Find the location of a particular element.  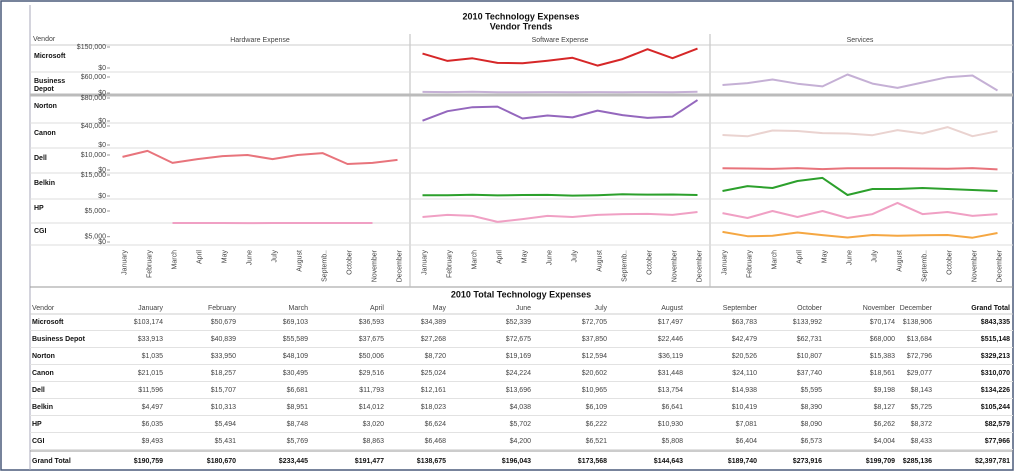

column-header: March is located at coordinates (299, 308).